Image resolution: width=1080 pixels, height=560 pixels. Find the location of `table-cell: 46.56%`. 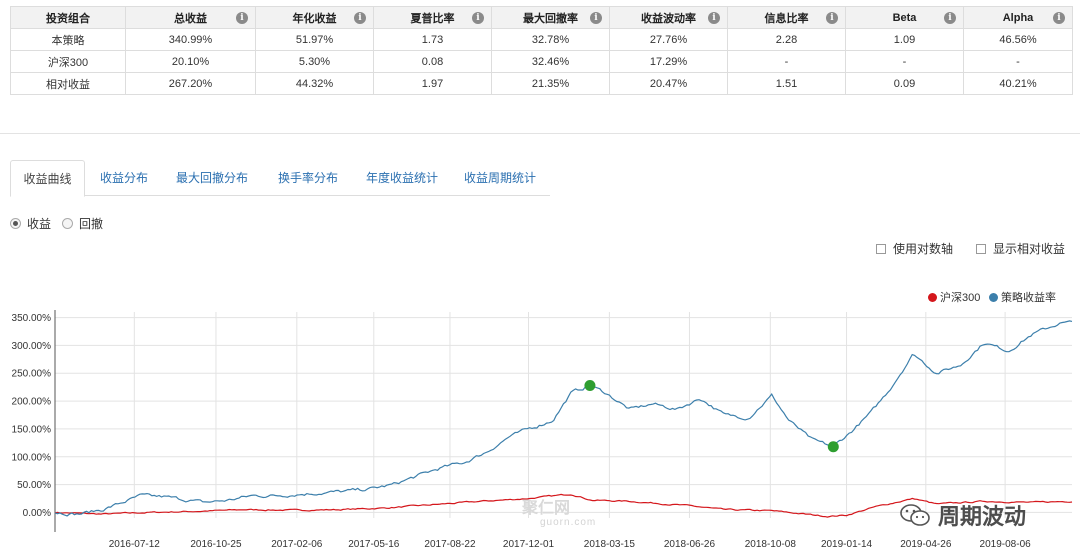

table-cell: 46.56% is located at coordinates (1018, 39).